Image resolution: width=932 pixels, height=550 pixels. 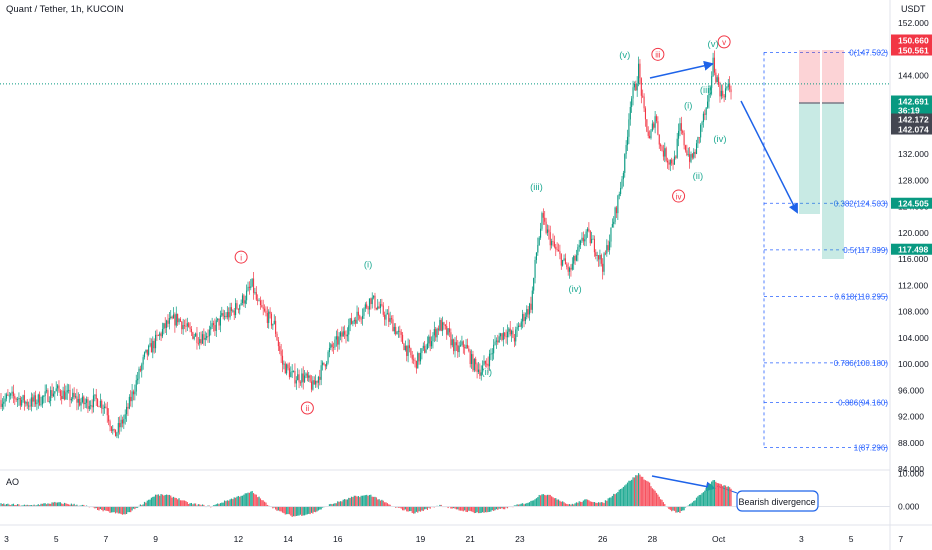 What do you see at coordinates (470, 539) in the screenshot?
I see `time-tick-label: 21` at bounding box center [470, 539].